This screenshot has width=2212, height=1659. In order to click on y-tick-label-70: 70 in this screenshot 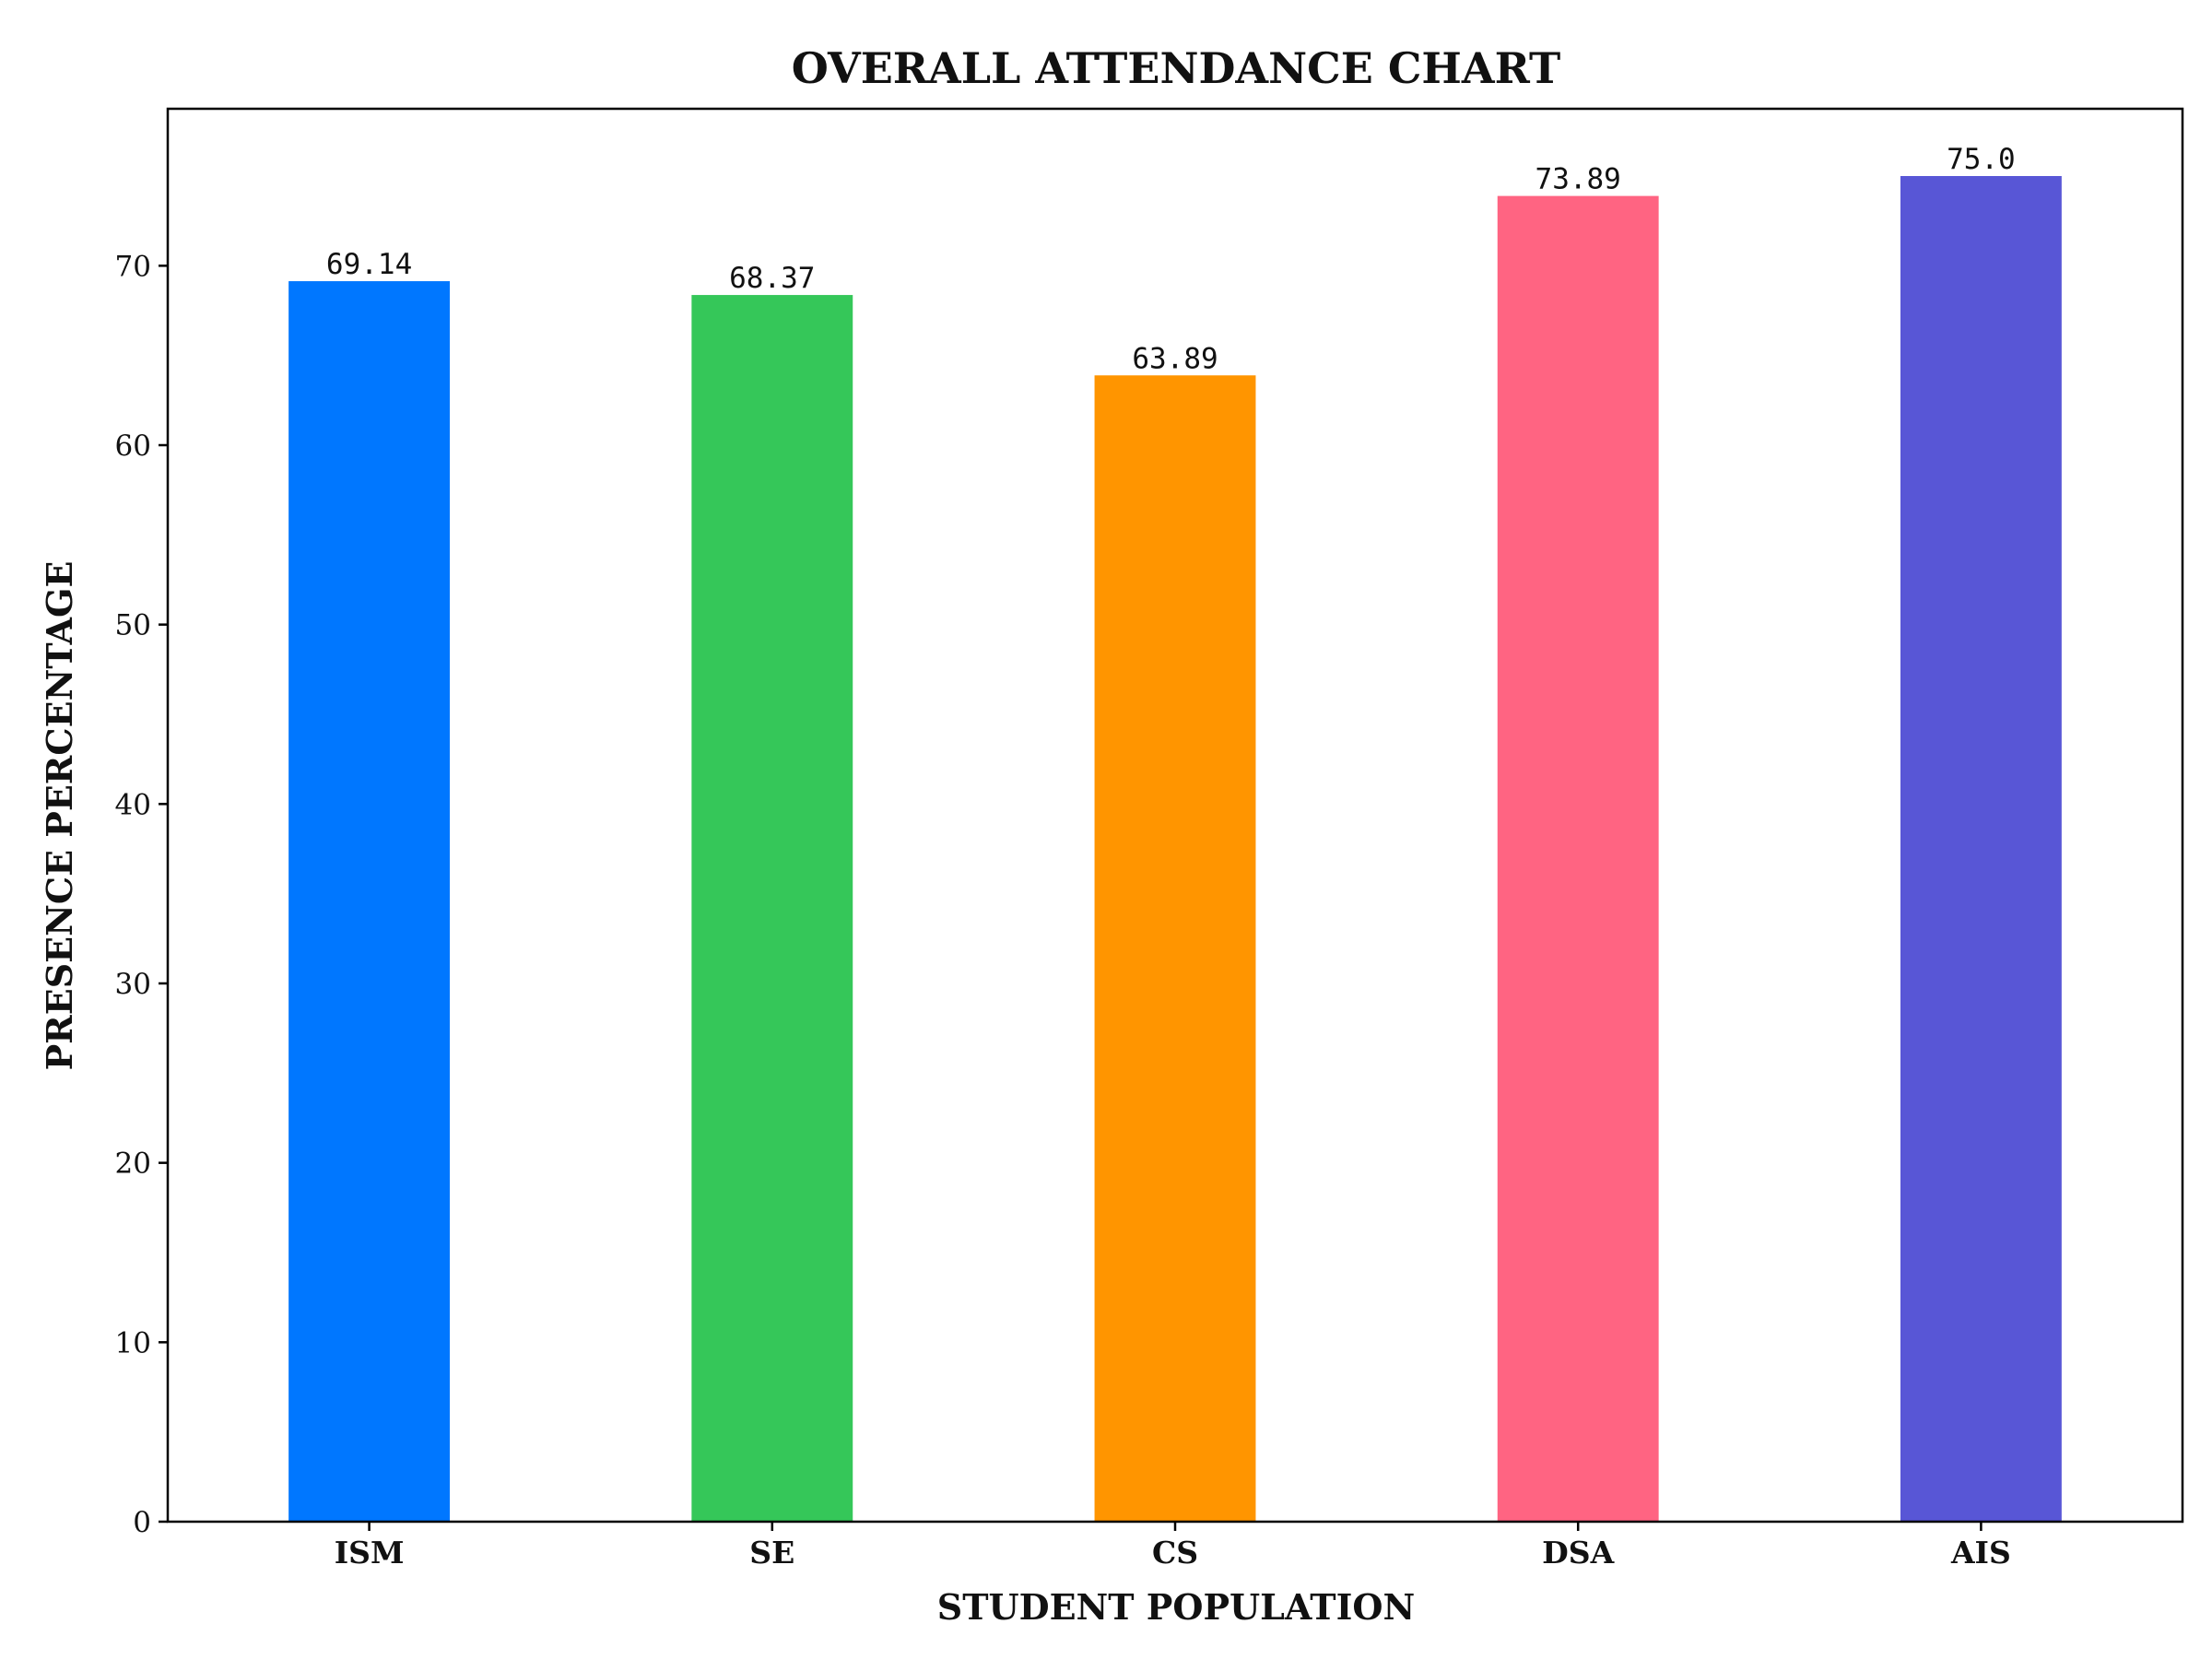, I will do `click(133, 266)`.